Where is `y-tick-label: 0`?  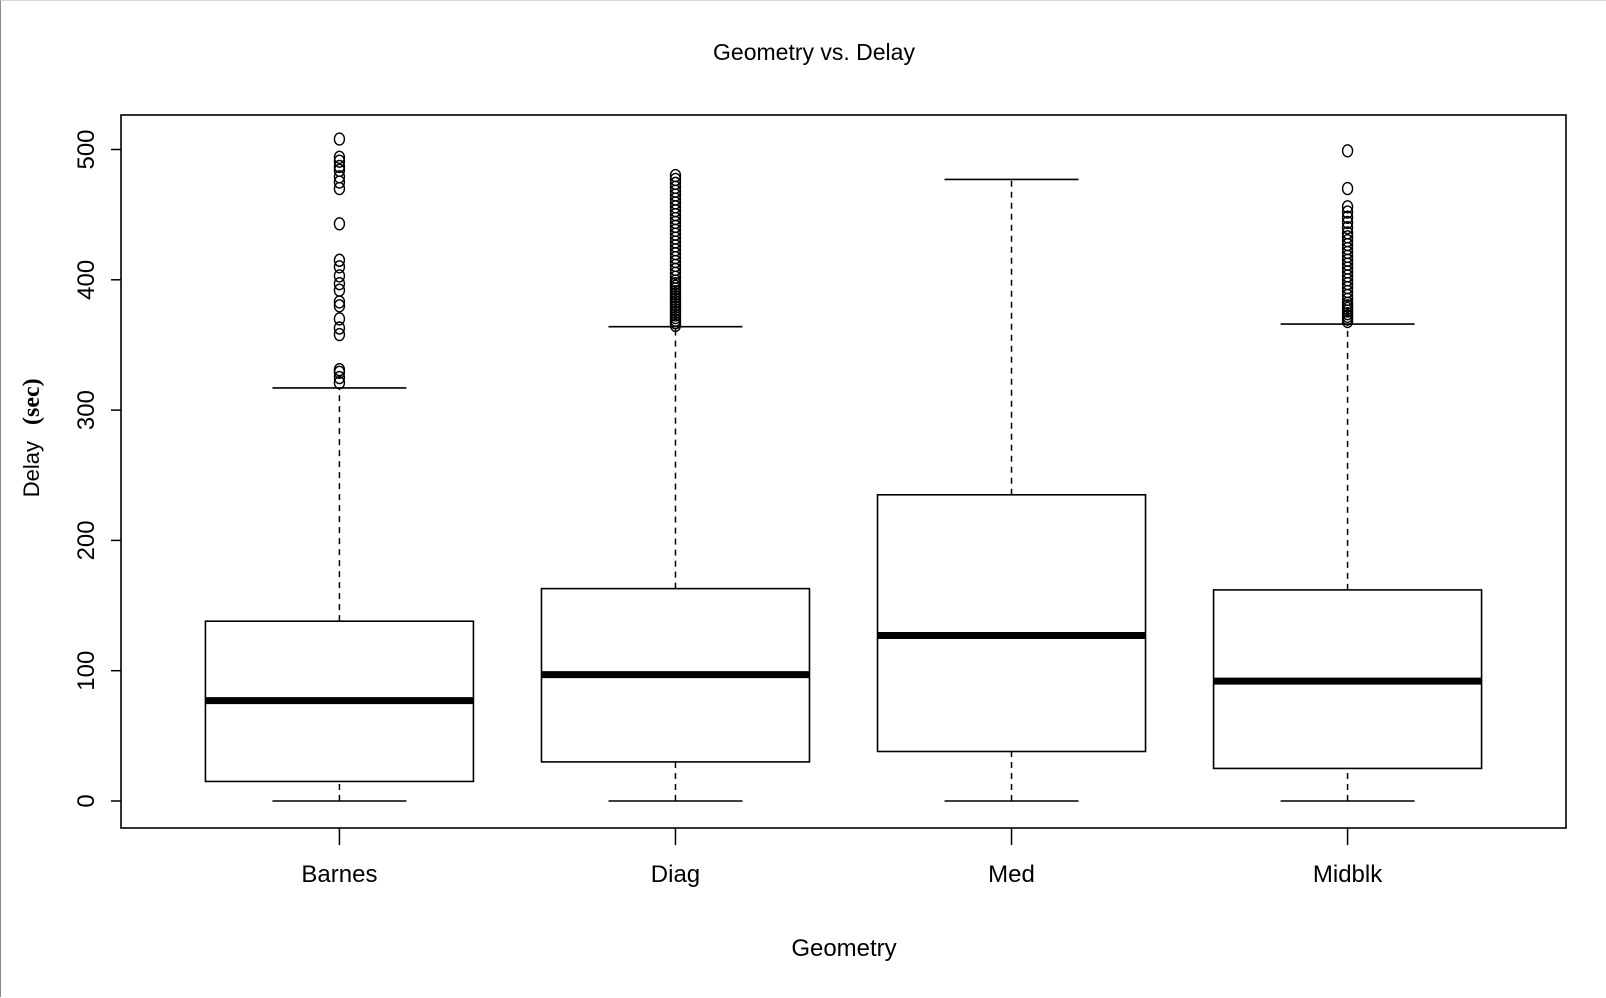 y-tick-label: 0 is located at coordinates (86, 800).